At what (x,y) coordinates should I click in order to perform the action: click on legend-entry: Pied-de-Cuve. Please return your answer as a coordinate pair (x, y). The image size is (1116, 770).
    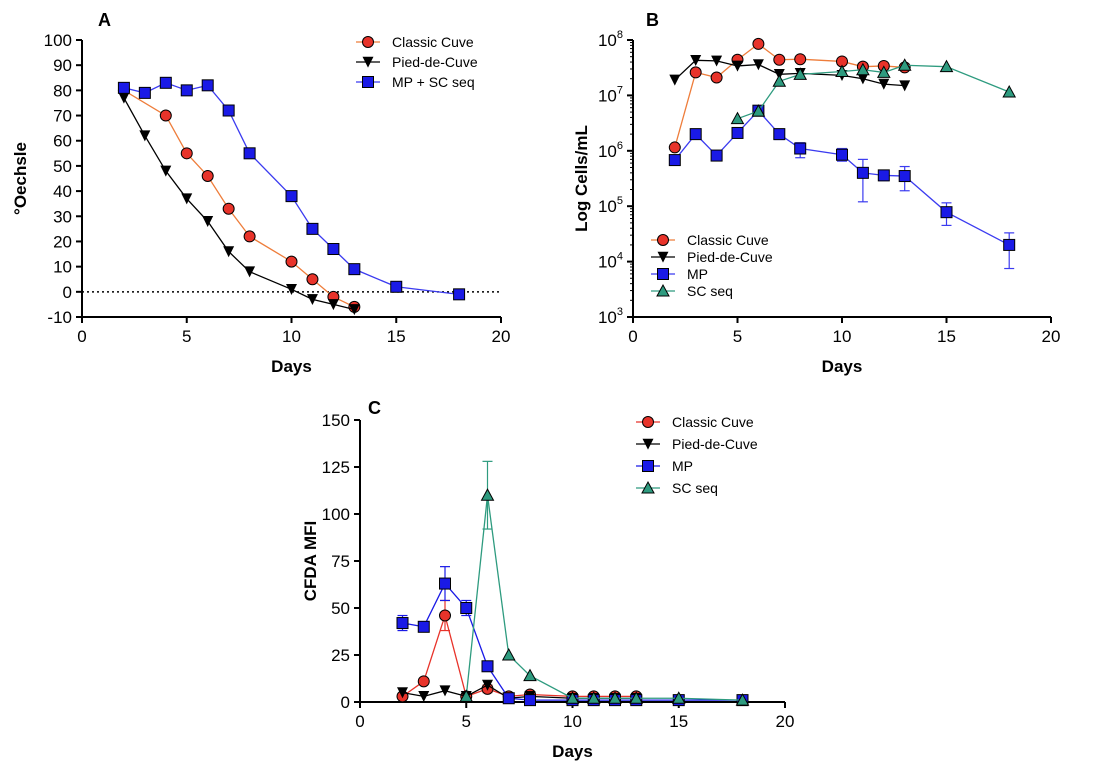
    Looking at the image, I should click on (417, 62).